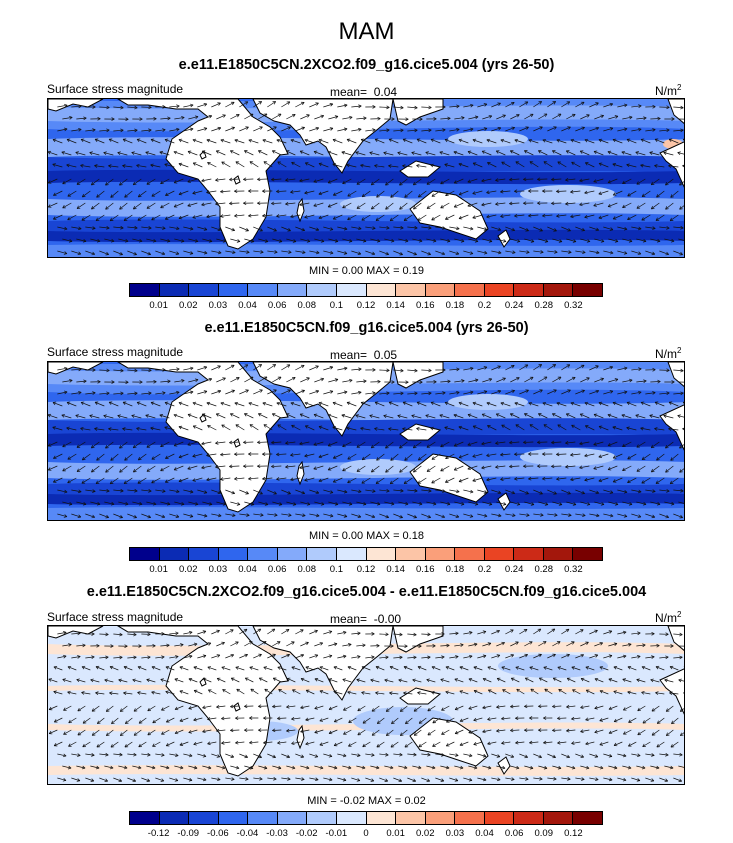 Image resolution: width=733 pixels, height=843 pixels. I want to click on colorbar-tick-label: -0.02, so click(306, 833).